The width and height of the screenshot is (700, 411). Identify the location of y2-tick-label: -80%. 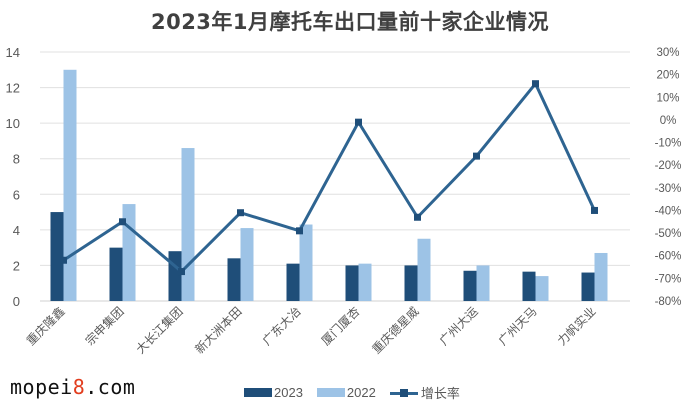
(668, 302).